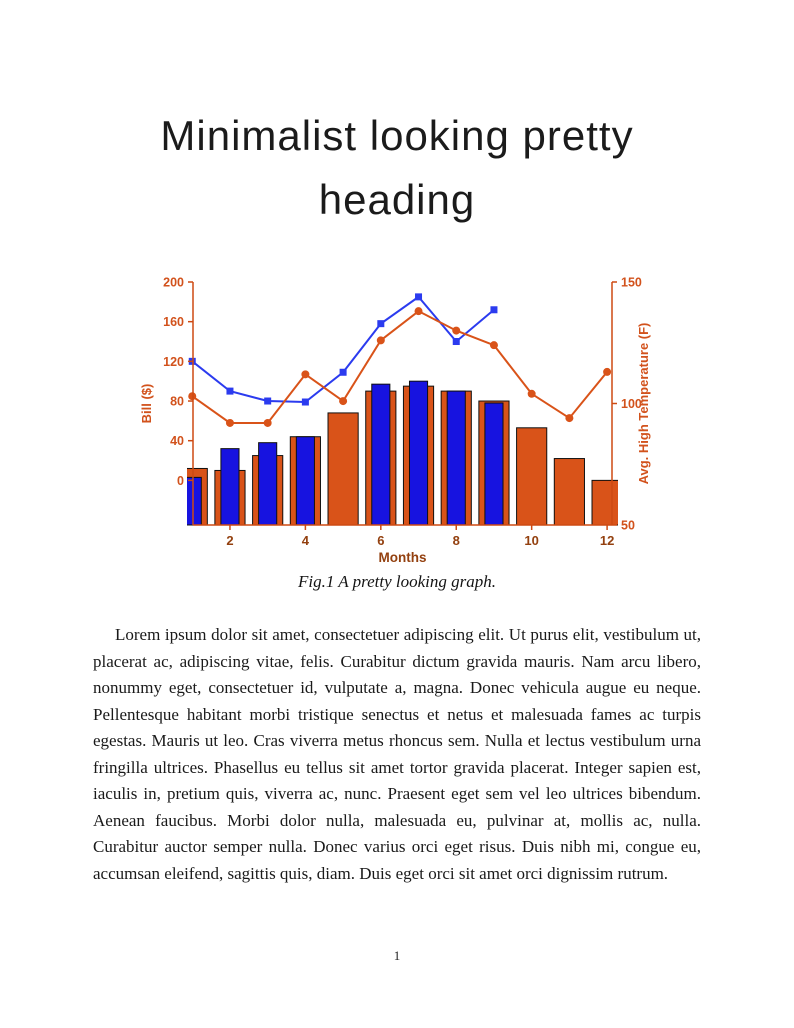  Describe the element at coordinates (380, 540) in the screenshot. I see `x-tick-label: 6` at that location.